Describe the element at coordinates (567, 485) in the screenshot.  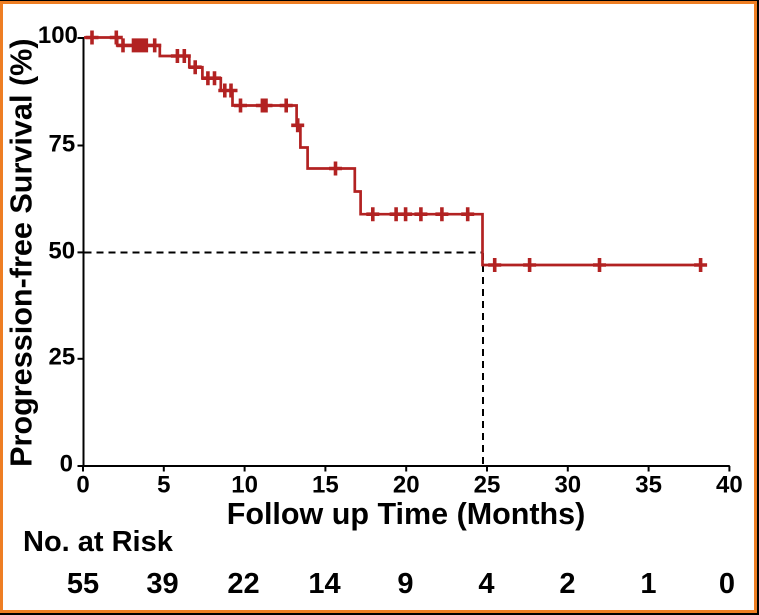
I see `svg-text: 30` at that location.